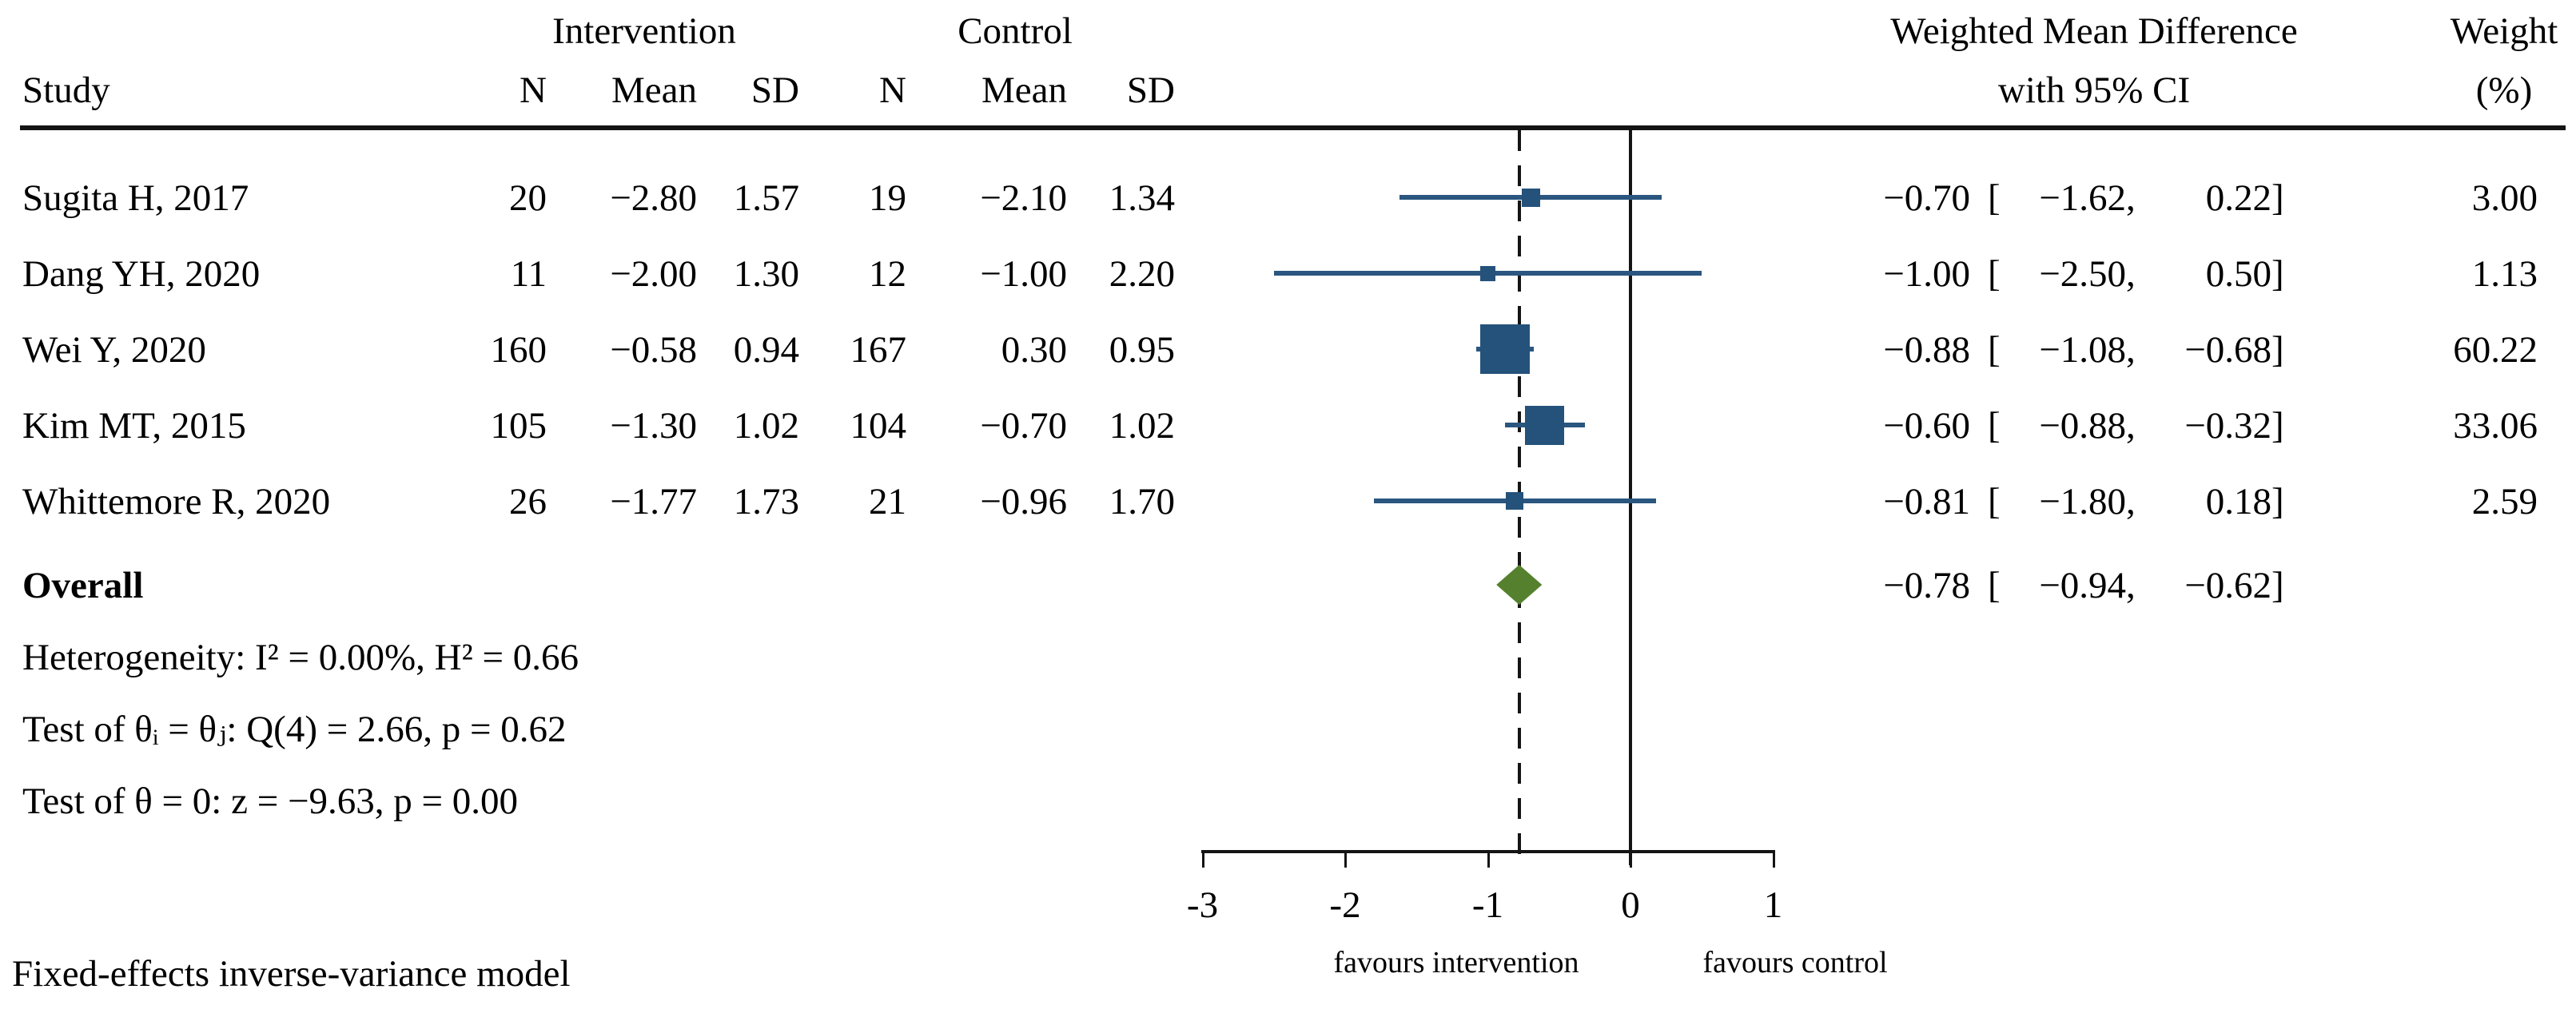 Image resolution: width=2576 pixels, height=1009 pixels. I want to click on header-sd-control: SD, so click(1150, 90).